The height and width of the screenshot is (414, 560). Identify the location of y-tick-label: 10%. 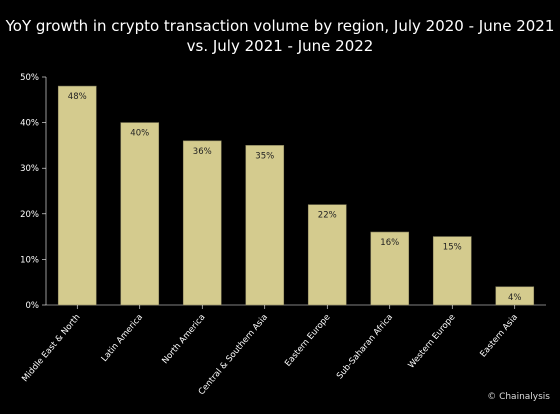
(29, 260).